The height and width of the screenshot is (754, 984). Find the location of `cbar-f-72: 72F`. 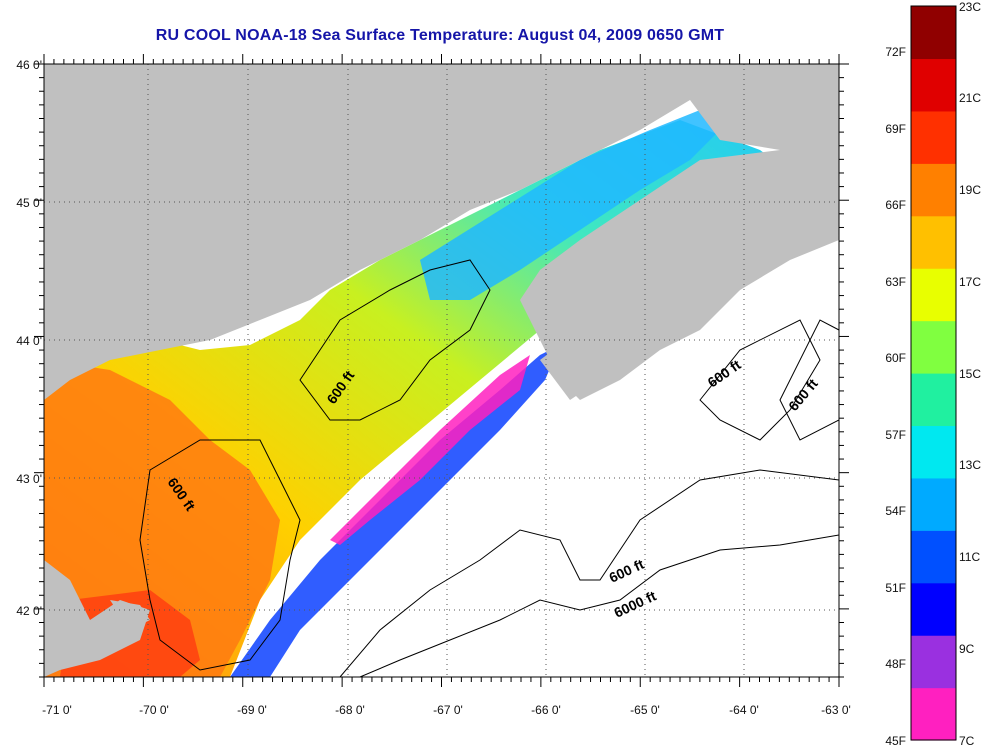

cbar-f-72: 72F is located at coordinates (895, 52).